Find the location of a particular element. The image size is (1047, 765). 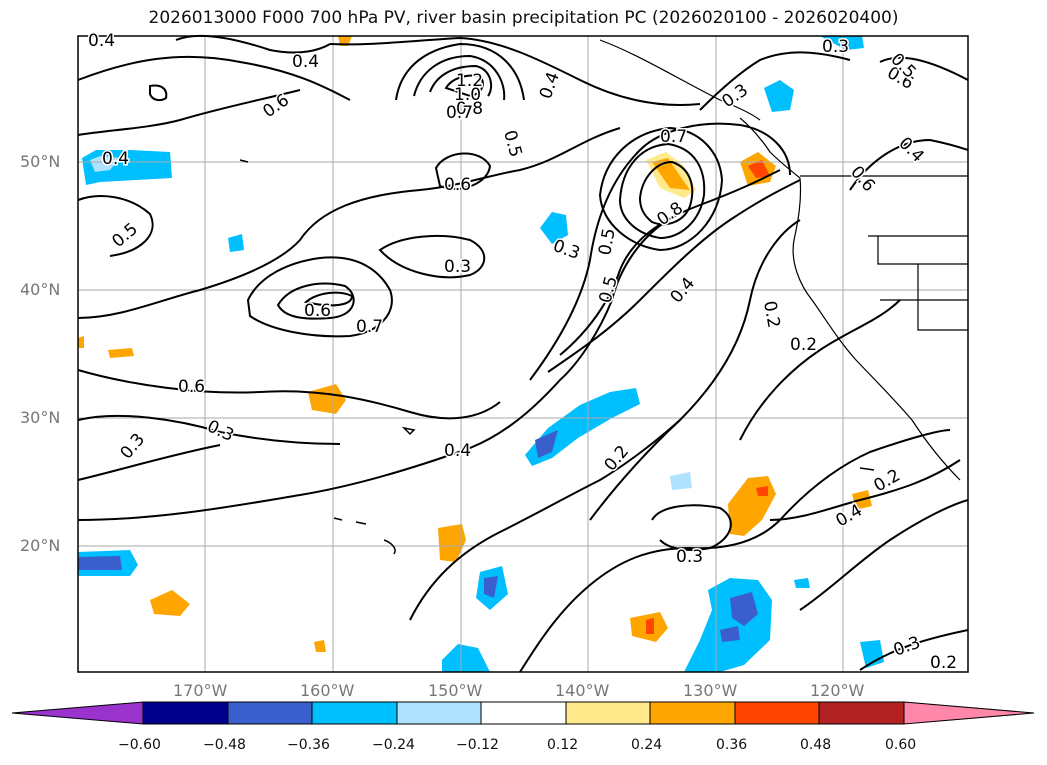

lon-label-120w: 120°W is located at coordinates (837, 690).